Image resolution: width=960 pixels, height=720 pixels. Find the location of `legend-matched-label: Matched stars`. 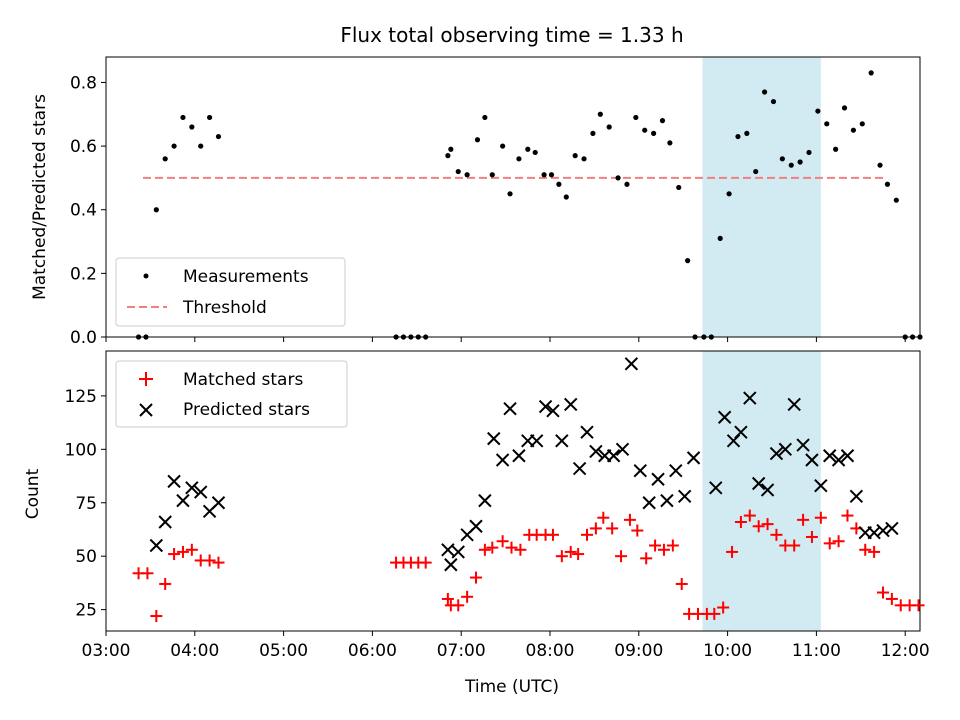

legend-matched-label: Matched stars is located at coordinates (243, 380).